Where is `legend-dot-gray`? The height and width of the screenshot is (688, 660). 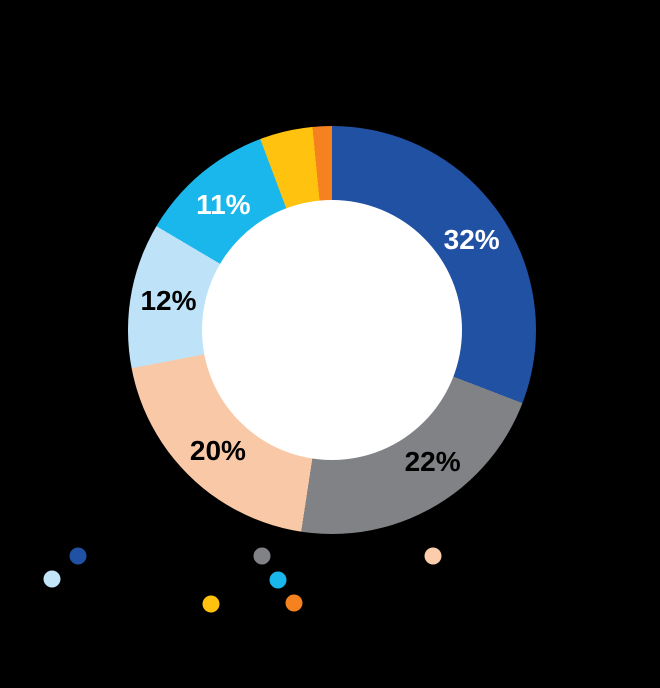
legend-dot-gray is located at coordinates (262, 556).